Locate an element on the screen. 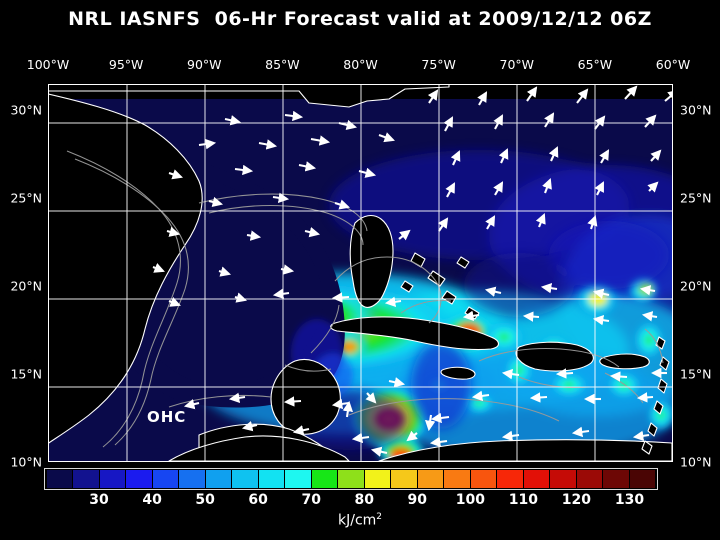  lon-tick-100W: 100°W is located at coordinates (48, 64).